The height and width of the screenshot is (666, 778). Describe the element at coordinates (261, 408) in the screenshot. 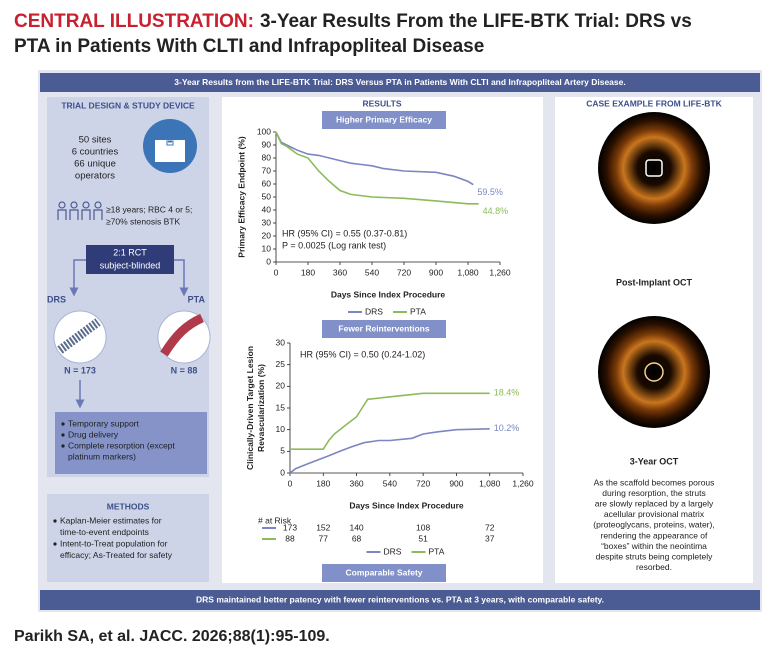

I see `y-axis-label: Revascularization (%)` at that location.